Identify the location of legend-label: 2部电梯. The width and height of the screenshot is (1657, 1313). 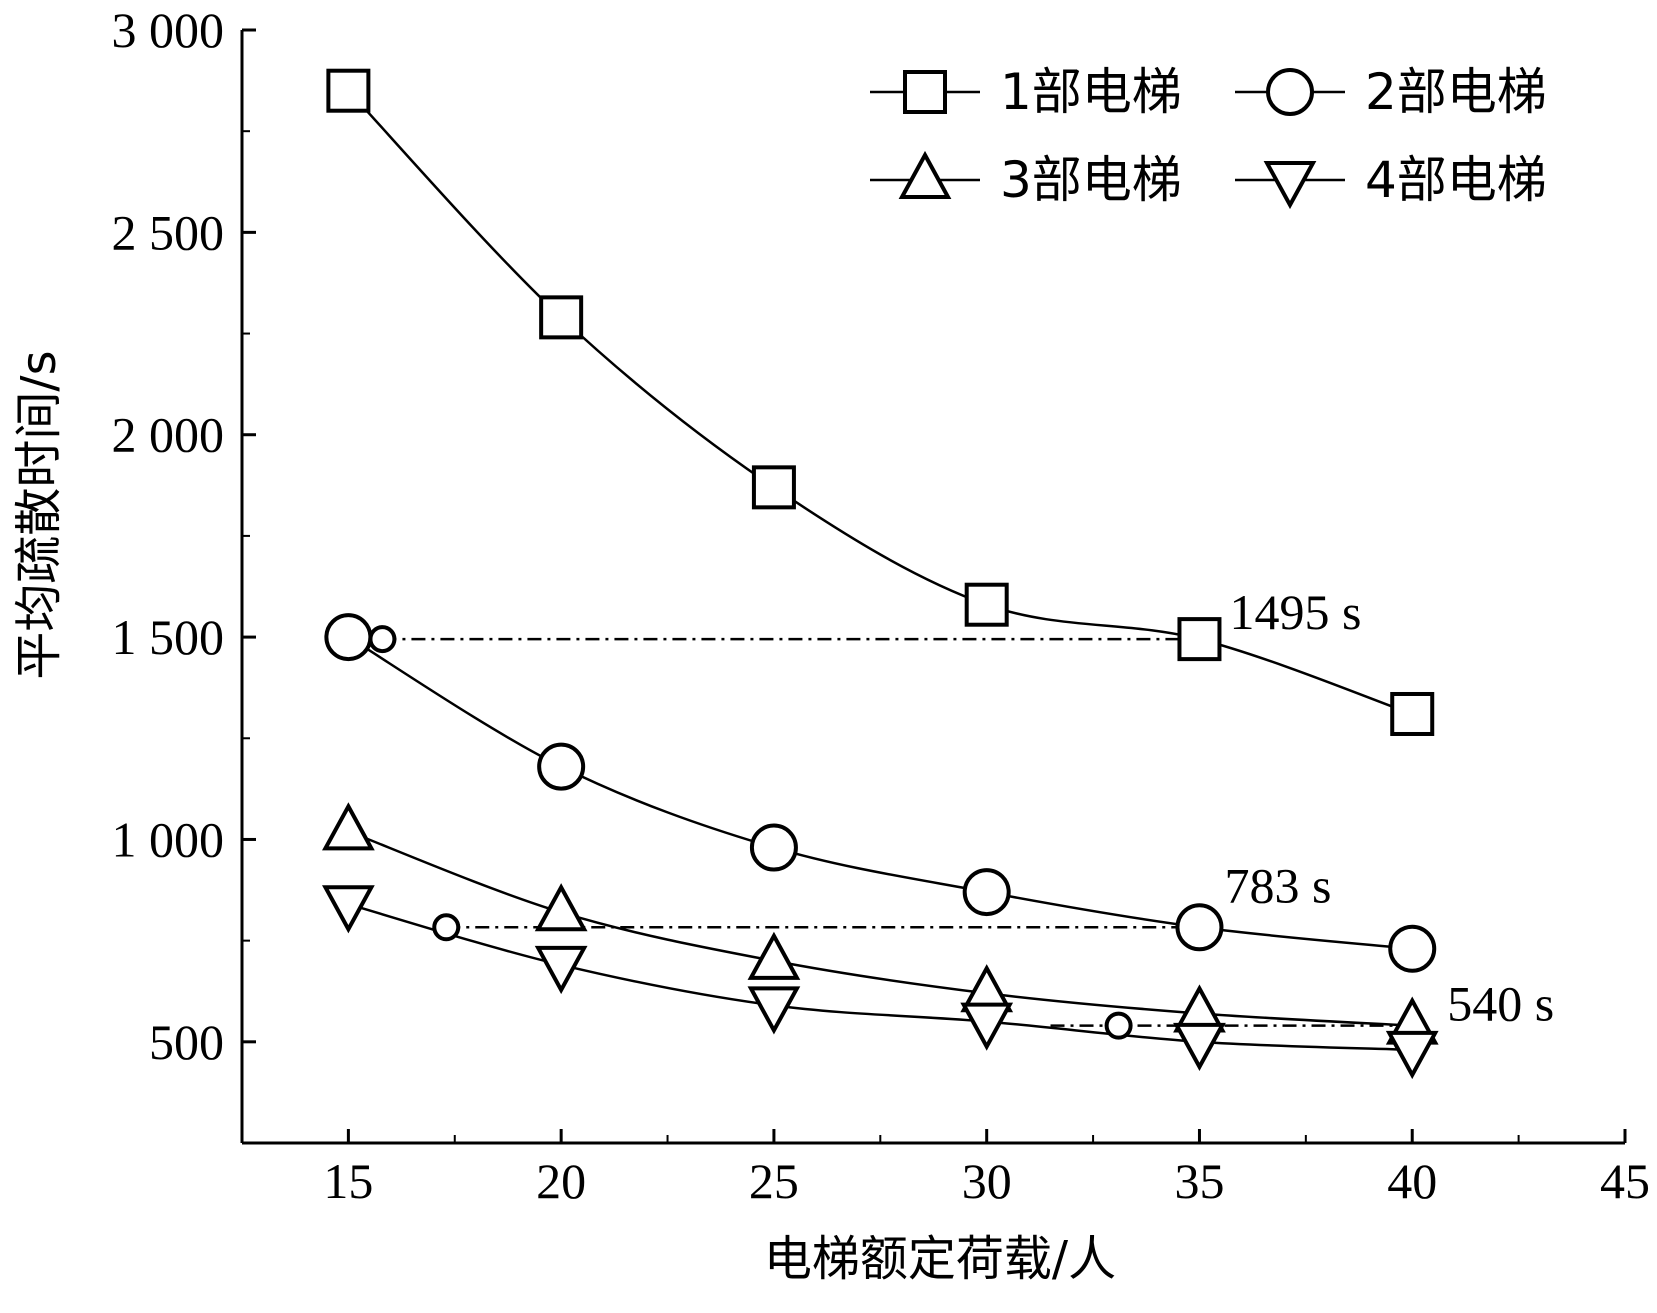
(1456, 92).